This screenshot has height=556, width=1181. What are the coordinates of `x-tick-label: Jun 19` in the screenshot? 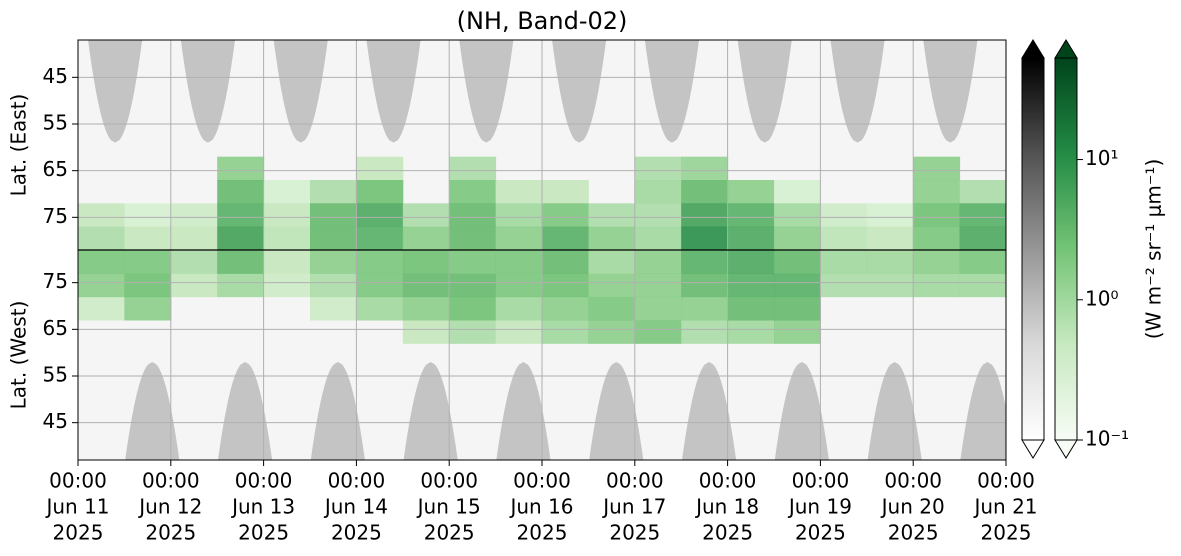 It's located at (819, 507).